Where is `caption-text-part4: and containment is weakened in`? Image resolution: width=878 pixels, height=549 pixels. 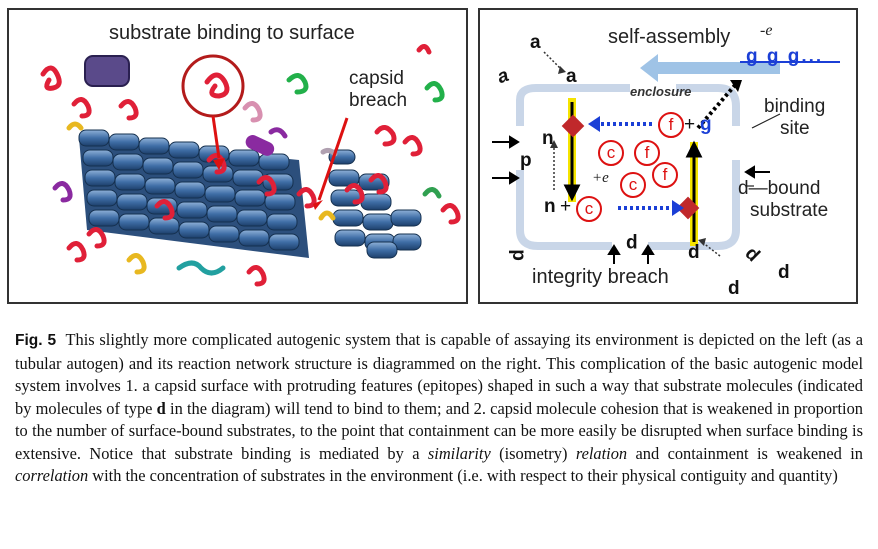 caption-text-part4: and containment is weakened in is located at coordinates (745, 453).